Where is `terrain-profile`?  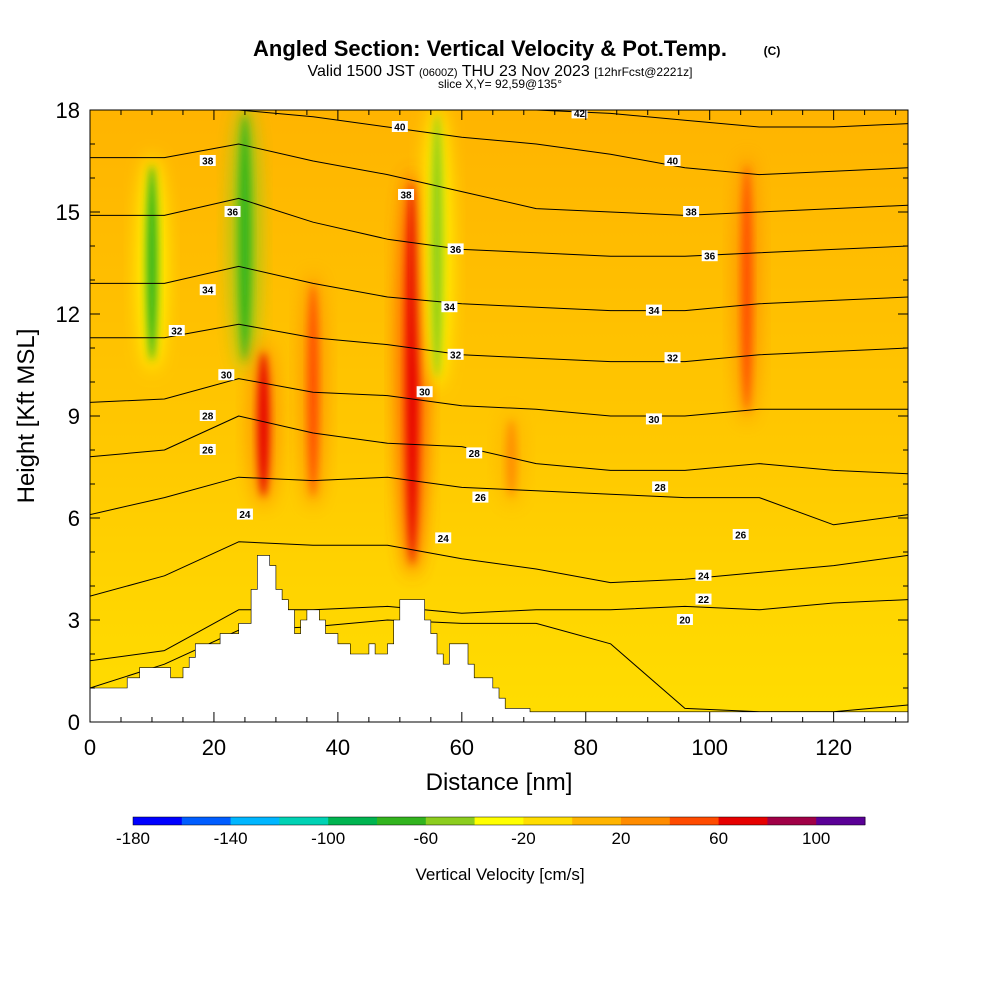 terrain-profile is located at coordinates (499, 638).